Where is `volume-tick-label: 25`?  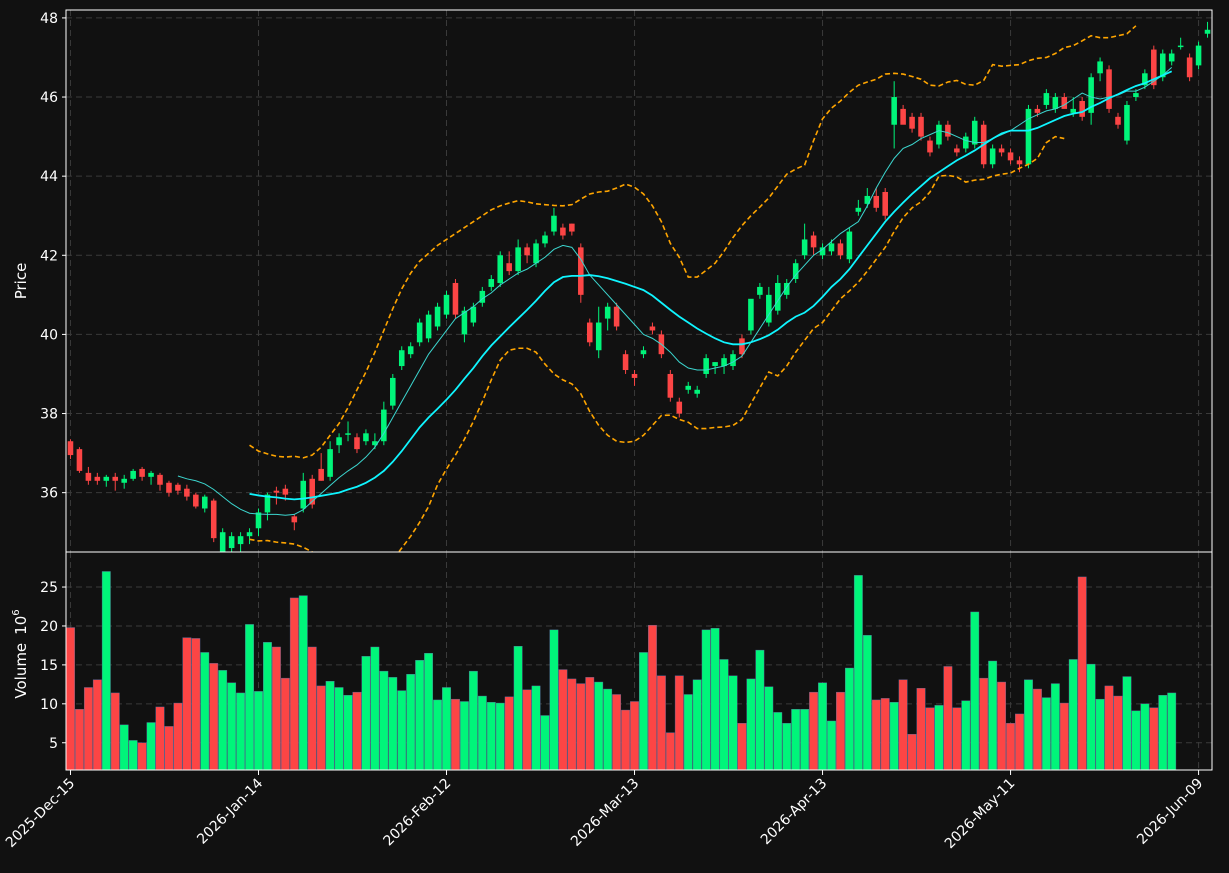 volume-tick-label: 25 is located at coordinates (49, 588).